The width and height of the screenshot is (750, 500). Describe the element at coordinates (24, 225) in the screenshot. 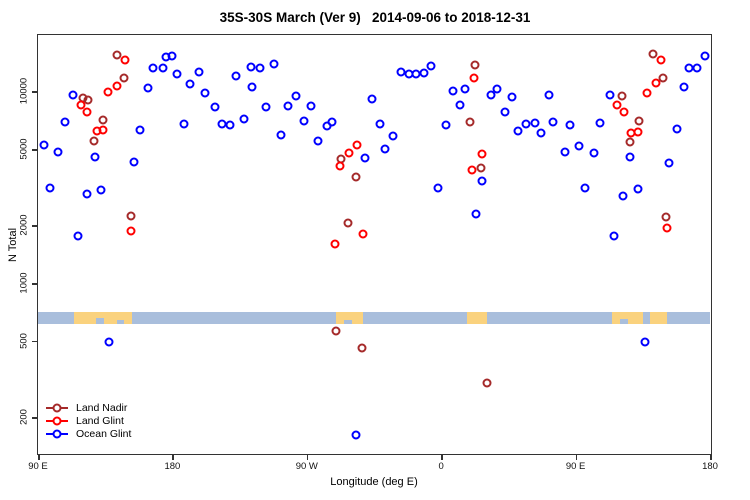

I see `y-tick-label: 2000` at that location.